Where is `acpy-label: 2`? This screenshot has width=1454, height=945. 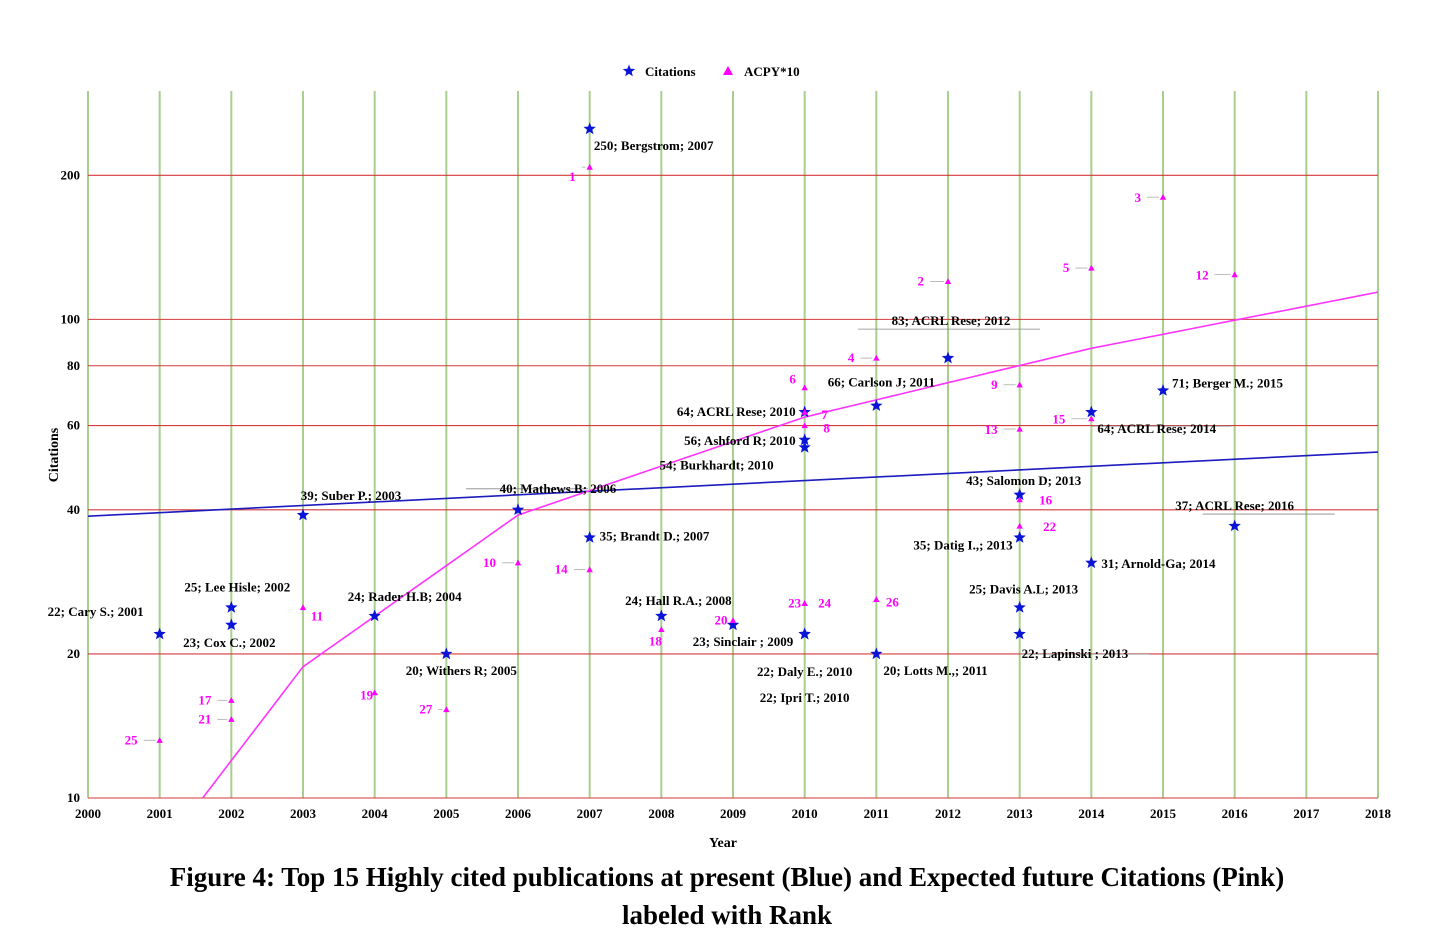
acpy-label: 2 is located at coordinates (921, 280).